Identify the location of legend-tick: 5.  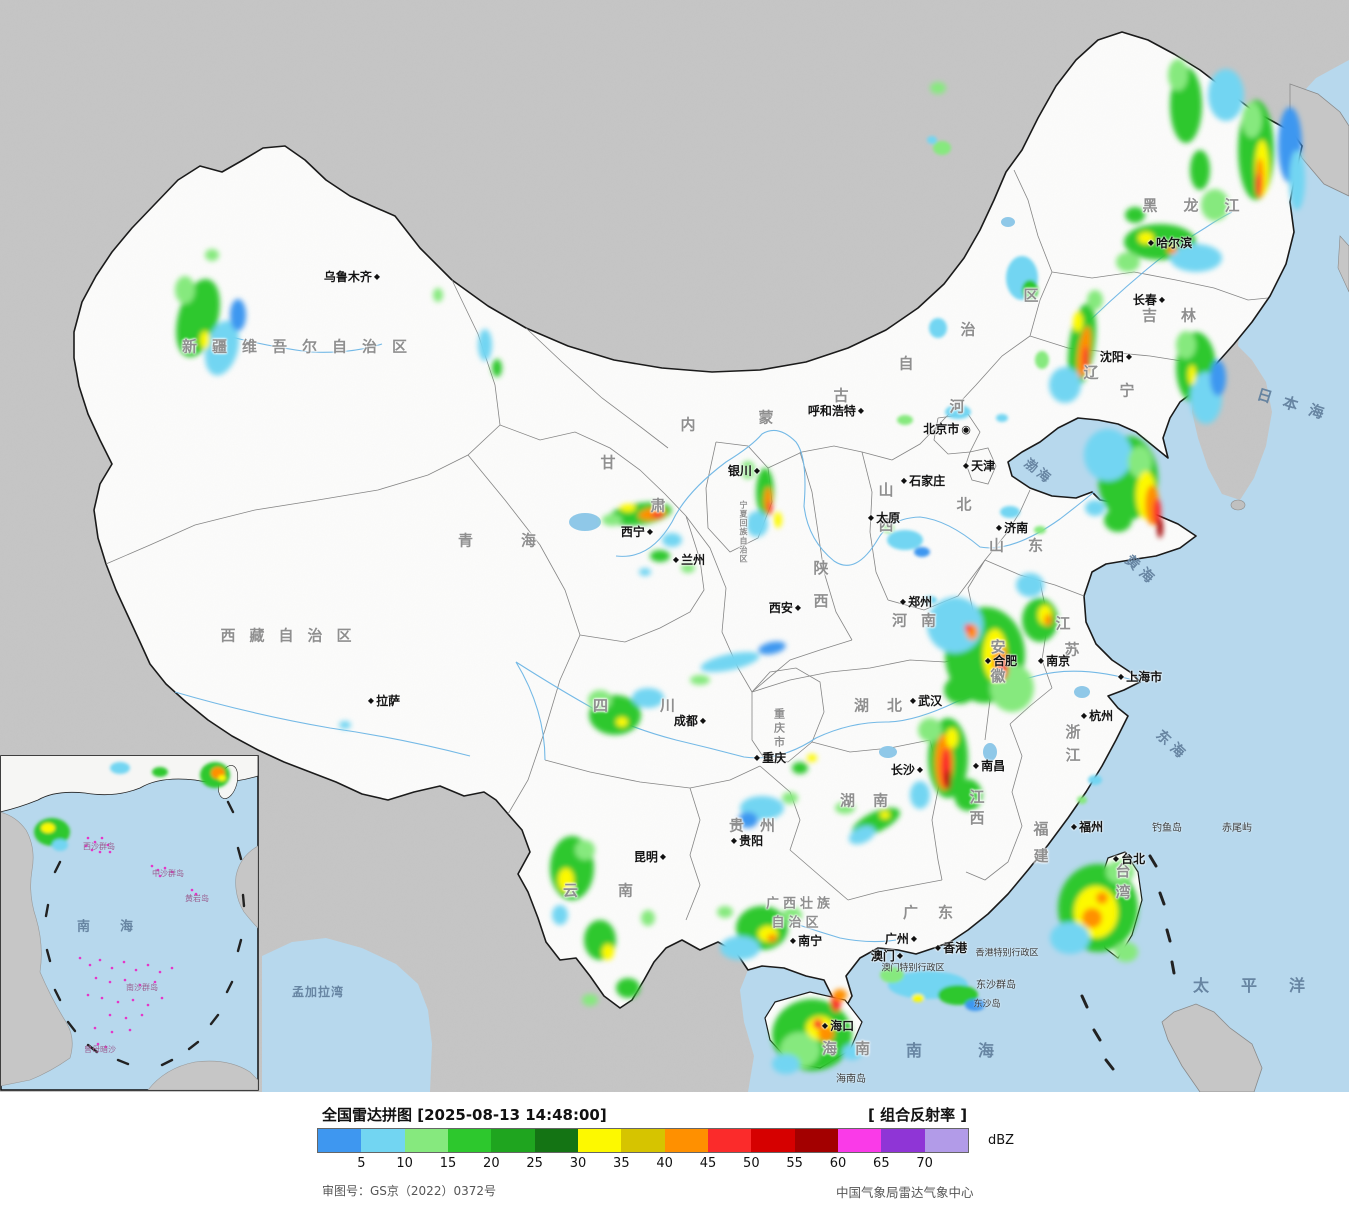
(361, 1163).